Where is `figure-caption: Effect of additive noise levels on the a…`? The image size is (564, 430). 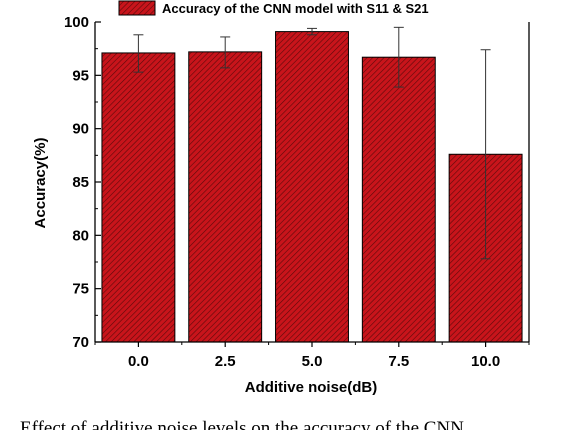 figure-caption: Effect of additive noise levels on the a… is located at coordinates (242, 424).